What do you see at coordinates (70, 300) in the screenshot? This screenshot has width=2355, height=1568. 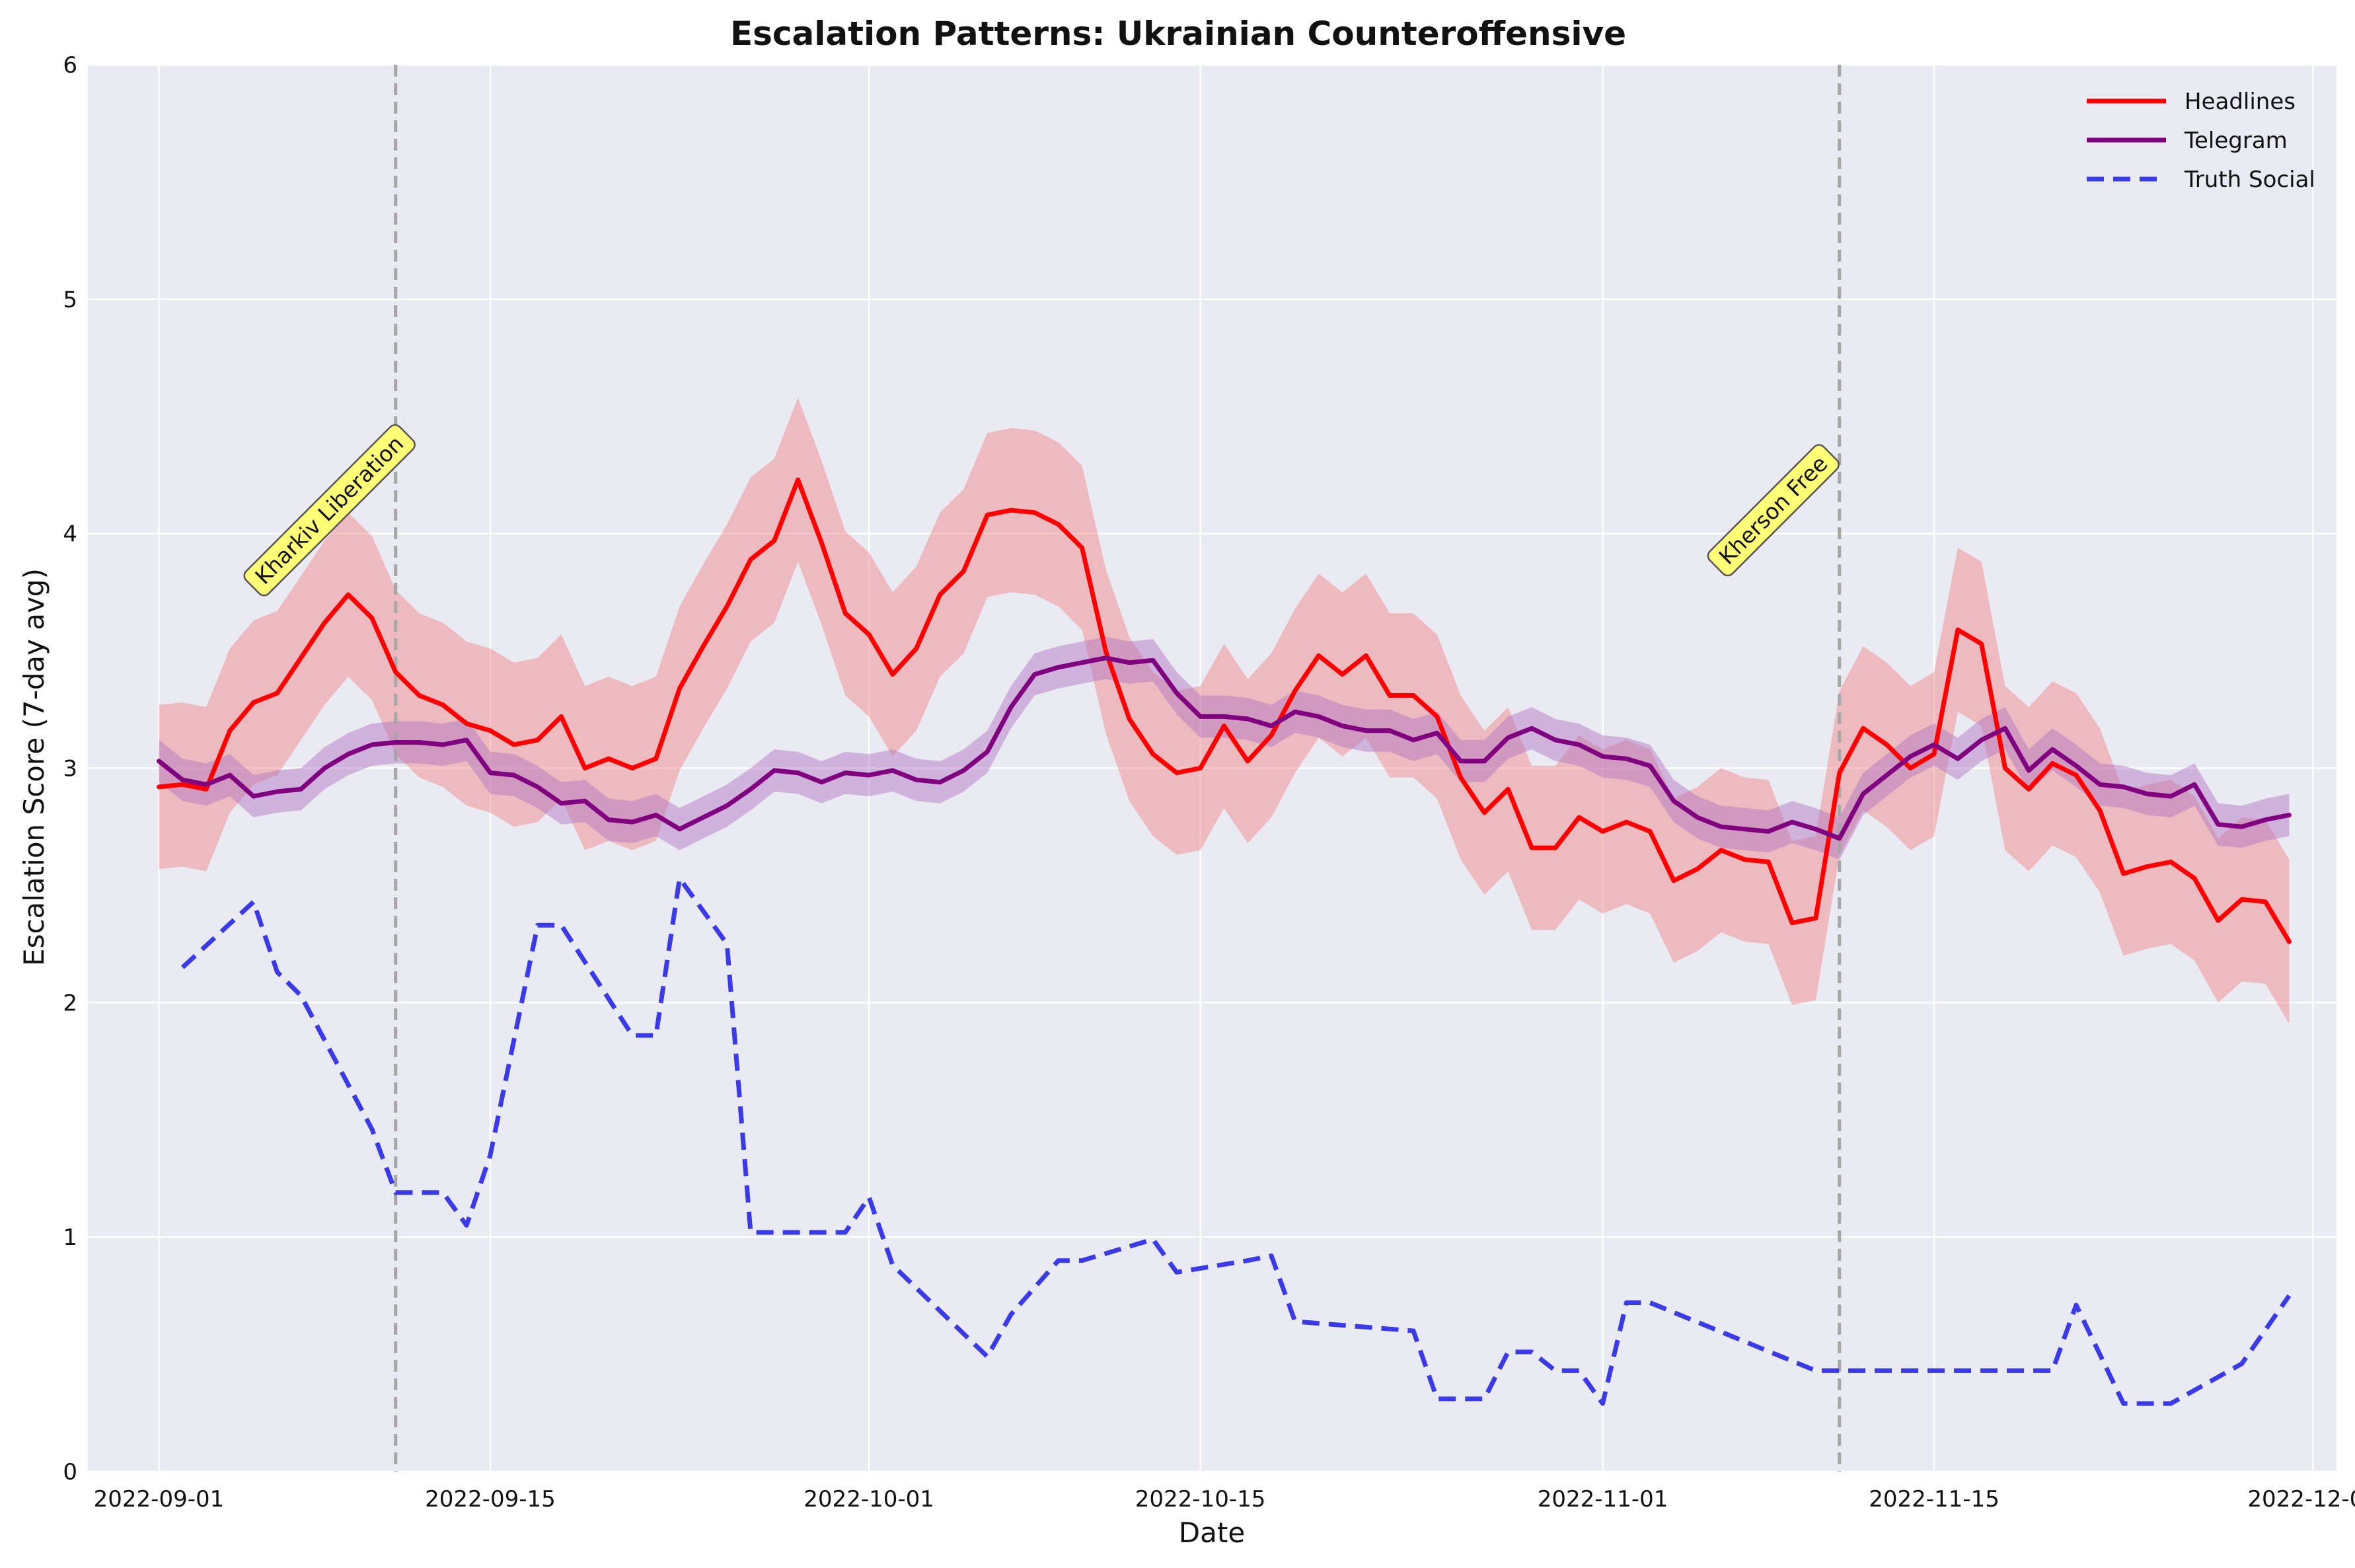 I see `y-tick-label: 5` at bounding box center [70, 300].